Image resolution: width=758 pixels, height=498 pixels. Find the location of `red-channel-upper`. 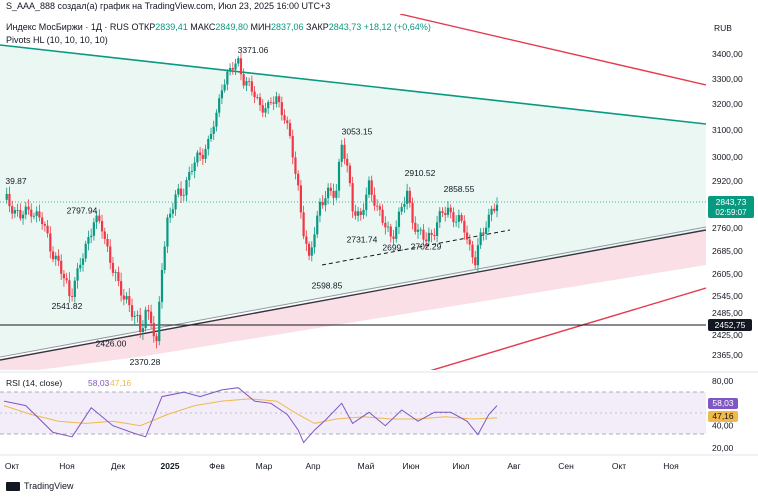

red-channel-upper is located at coordinates (552, 50).